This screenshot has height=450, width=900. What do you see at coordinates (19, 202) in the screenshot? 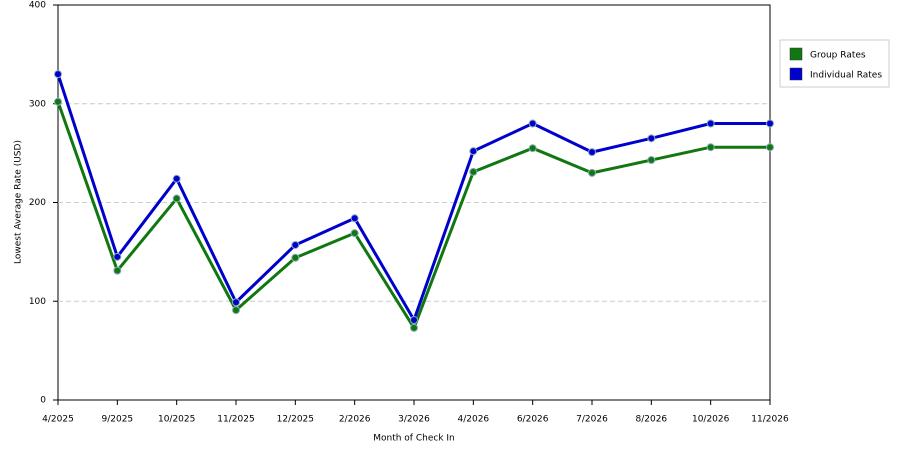
I see `y-axis-title: Lowest Average Rate (USD)` at bounding box center [19, 202].